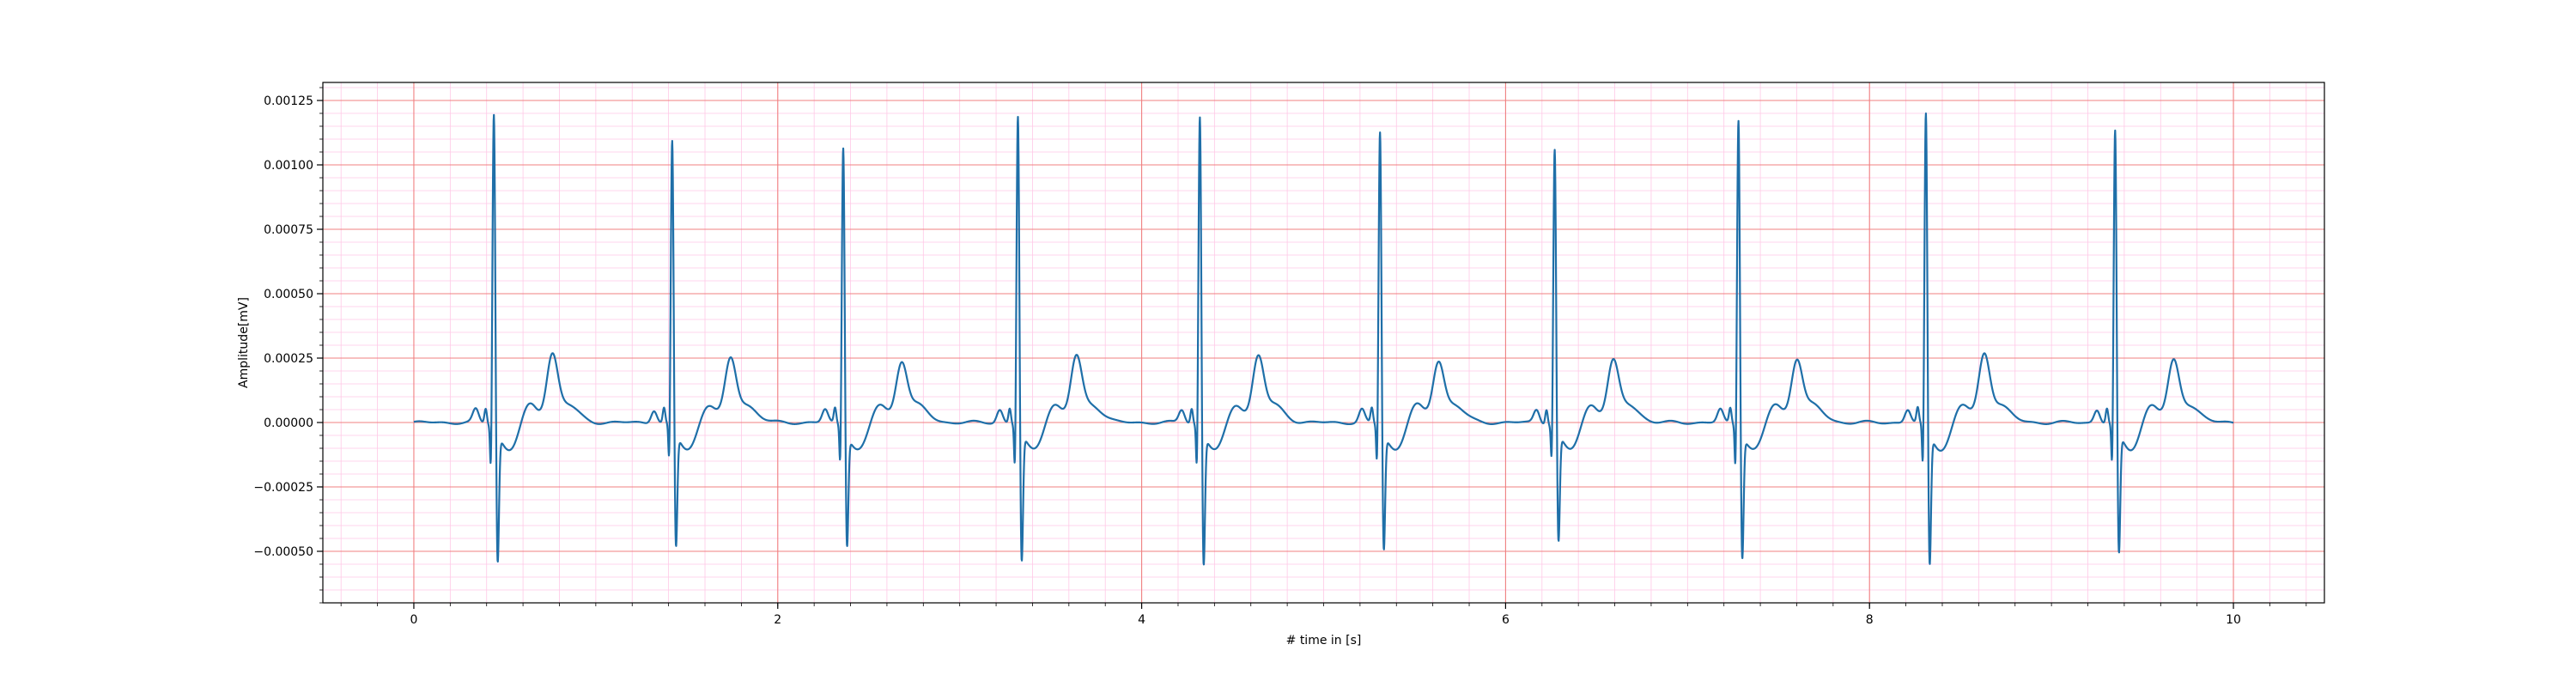 The width and height of the screenshot is (2576, 687). Describe the element at coordinates (289, 423) in the screenshot. I see `y-tick-label: 0.00000` at that location.